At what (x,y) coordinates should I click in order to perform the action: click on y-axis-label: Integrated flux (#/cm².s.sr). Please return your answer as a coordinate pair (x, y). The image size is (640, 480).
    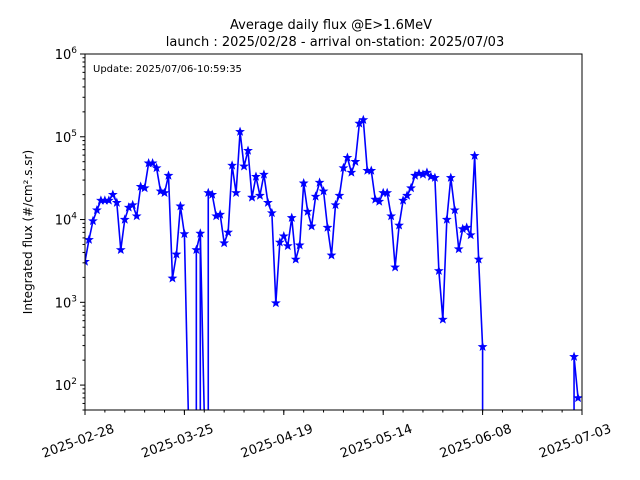
    Looking at the image, I should click on (28, 232).